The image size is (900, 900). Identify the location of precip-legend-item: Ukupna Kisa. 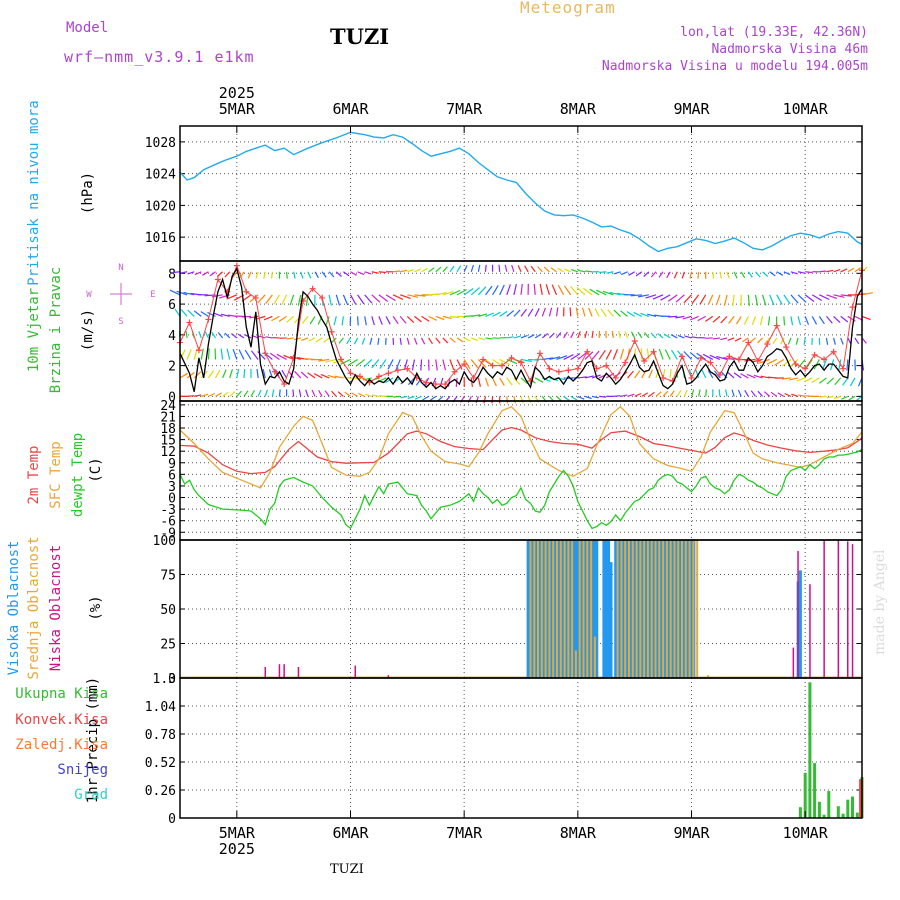
(61, 694).